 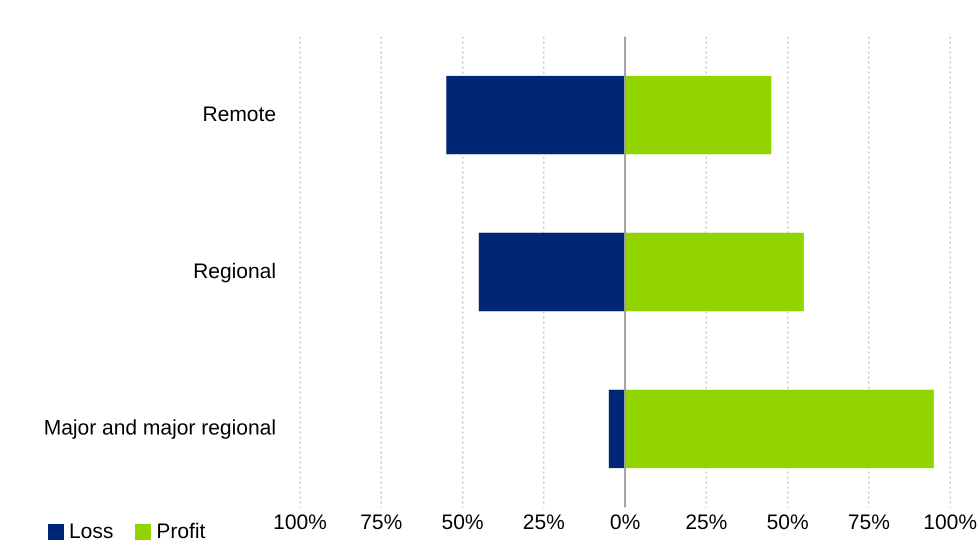 I want to click on x-tick-label: 0%, so click(x=625, y=522).